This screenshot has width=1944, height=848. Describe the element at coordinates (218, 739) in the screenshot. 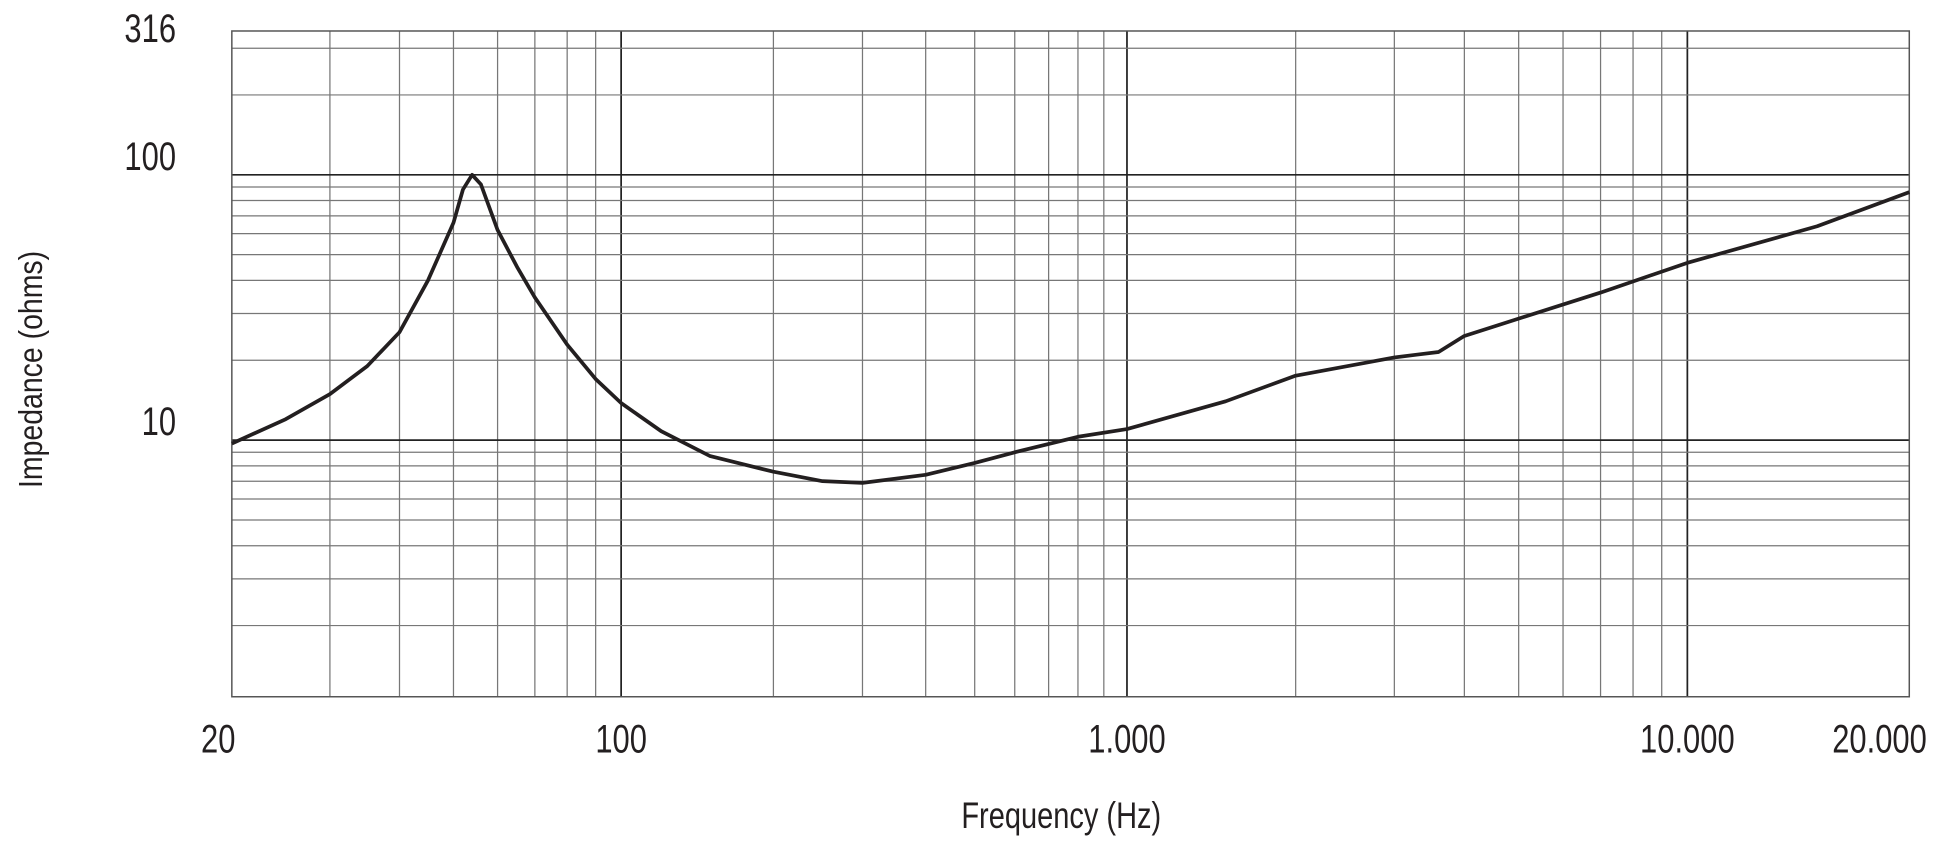

I see `x-tick-label: 20` at that location.